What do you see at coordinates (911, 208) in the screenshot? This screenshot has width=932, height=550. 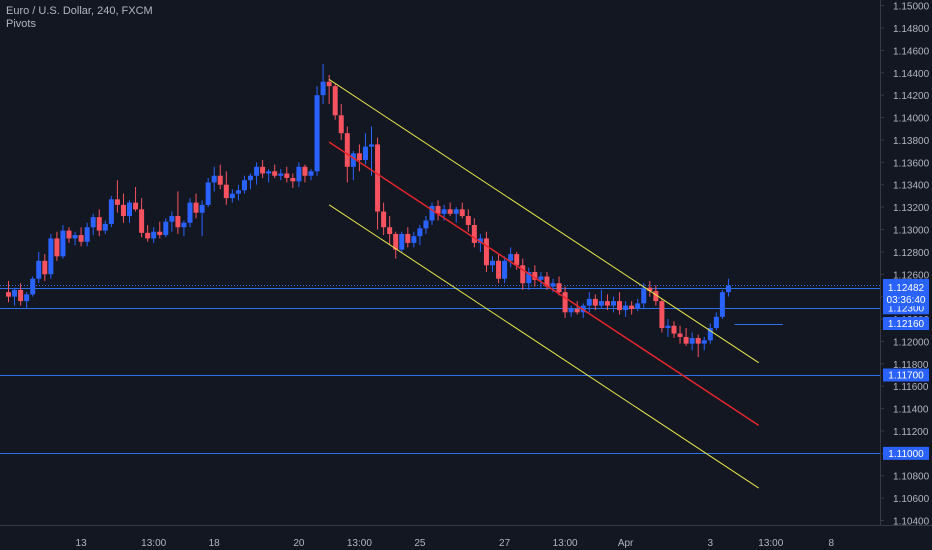 I see `y-tick-label: 1.13200` at bounding box center [911, 208].